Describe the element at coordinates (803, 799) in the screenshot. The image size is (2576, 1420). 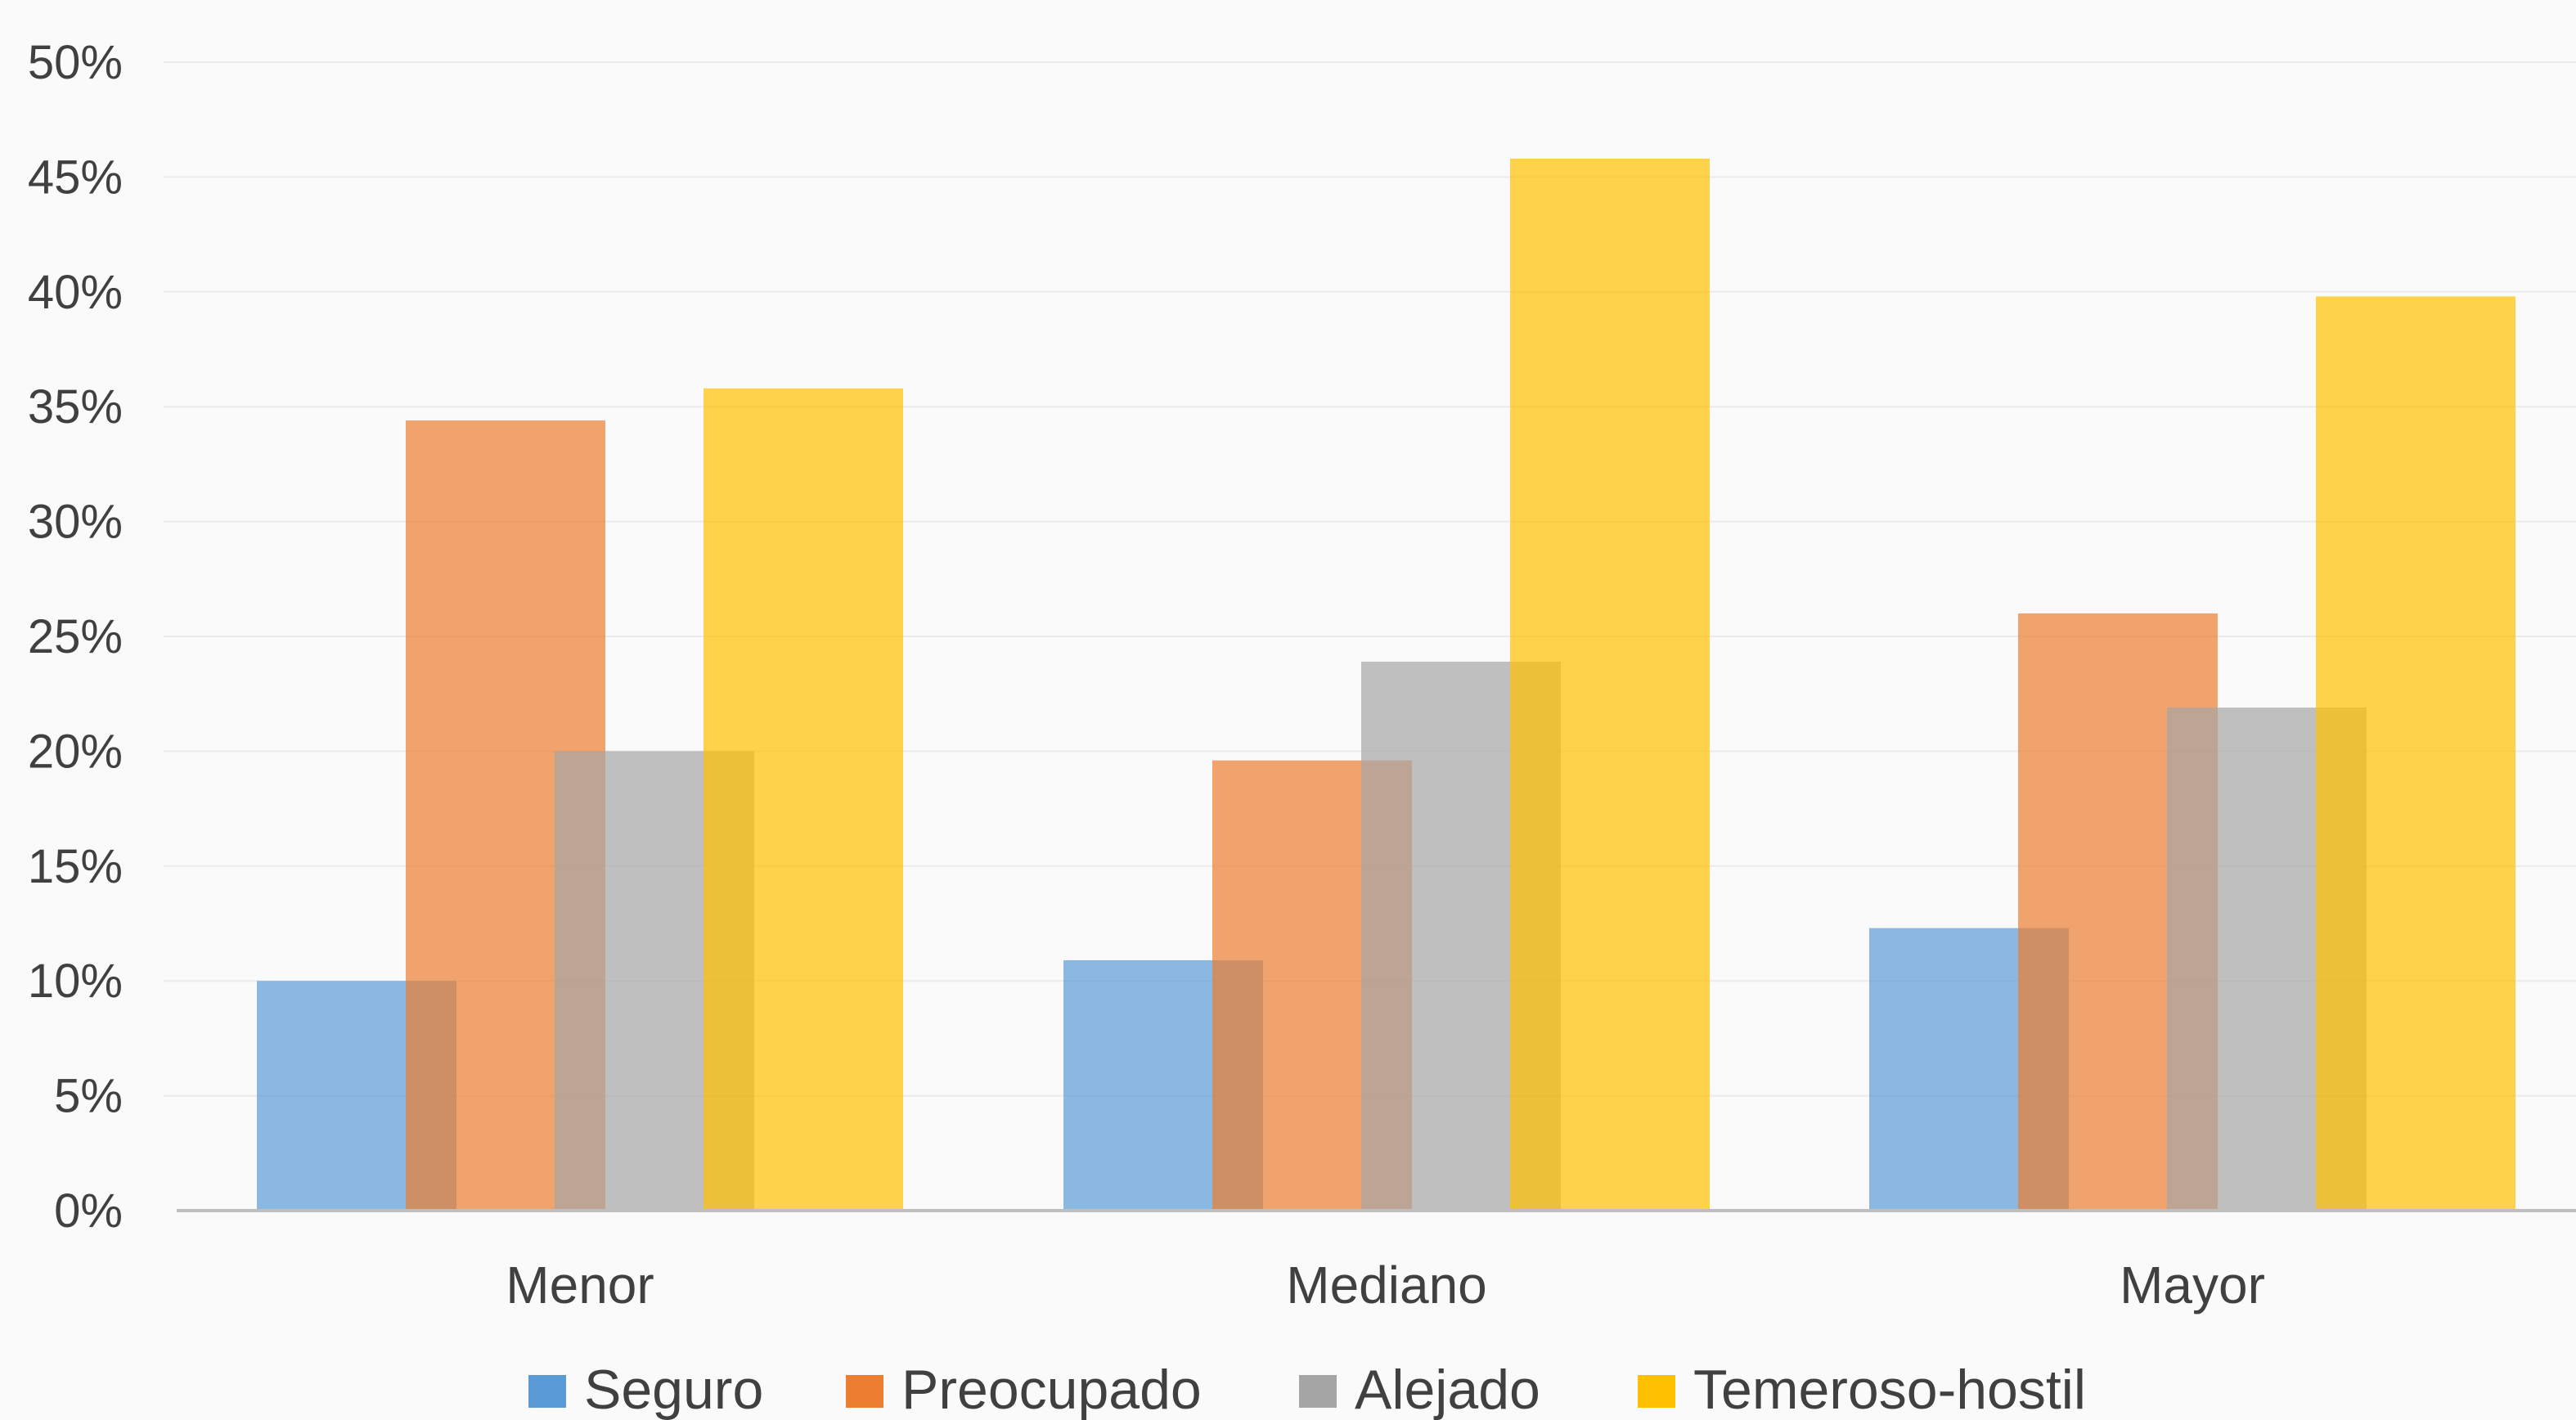
I see `bar-temeroso-hostil-menor` at that location.